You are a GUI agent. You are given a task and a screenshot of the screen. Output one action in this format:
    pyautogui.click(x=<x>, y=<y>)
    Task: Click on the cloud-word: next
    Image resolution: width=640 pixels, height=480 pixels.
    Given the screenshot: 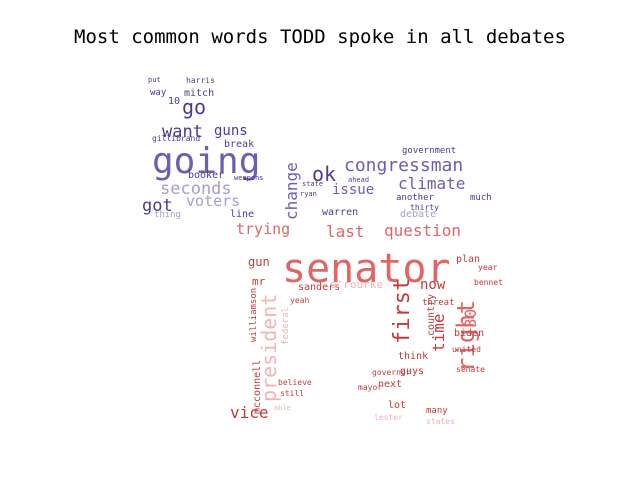 What is the action you would take?
    pyautogui.click(x=390, y=384)
    